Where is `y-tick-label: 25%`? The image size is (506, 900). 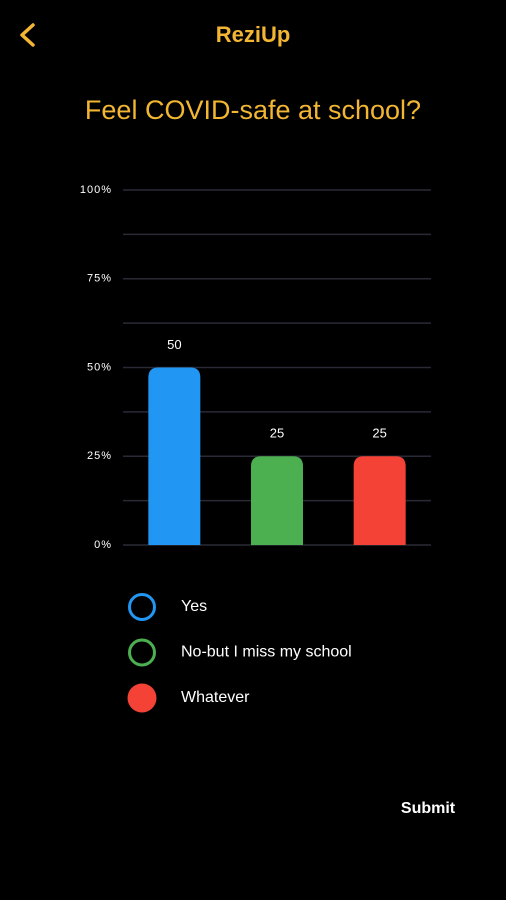
y-tick-label: 25% is located at coordinates (99, 456).